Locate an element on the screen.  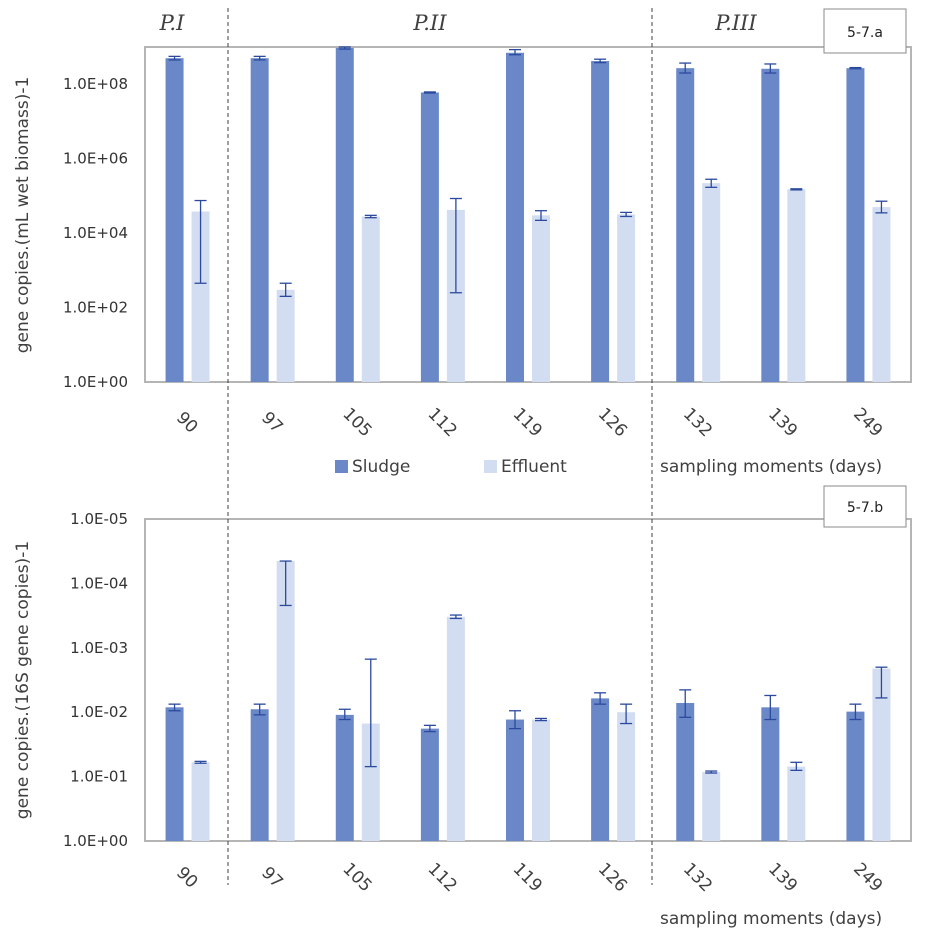
panel-b-x-tick-label: 126 is located at coordinates (612, 877).